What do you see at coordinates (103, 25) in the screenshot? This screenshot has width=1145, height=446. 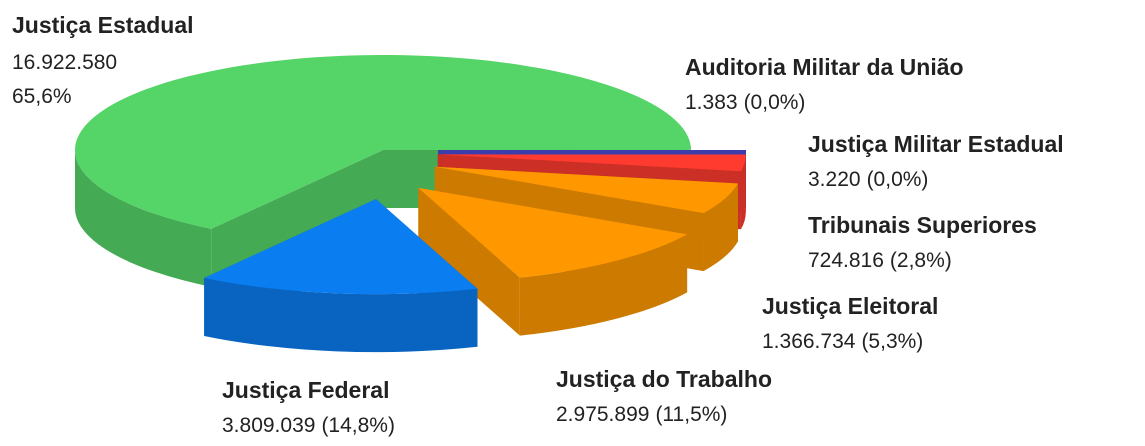 I see `slice-label: Justiça Estadual` at bounding box center [103, 25].